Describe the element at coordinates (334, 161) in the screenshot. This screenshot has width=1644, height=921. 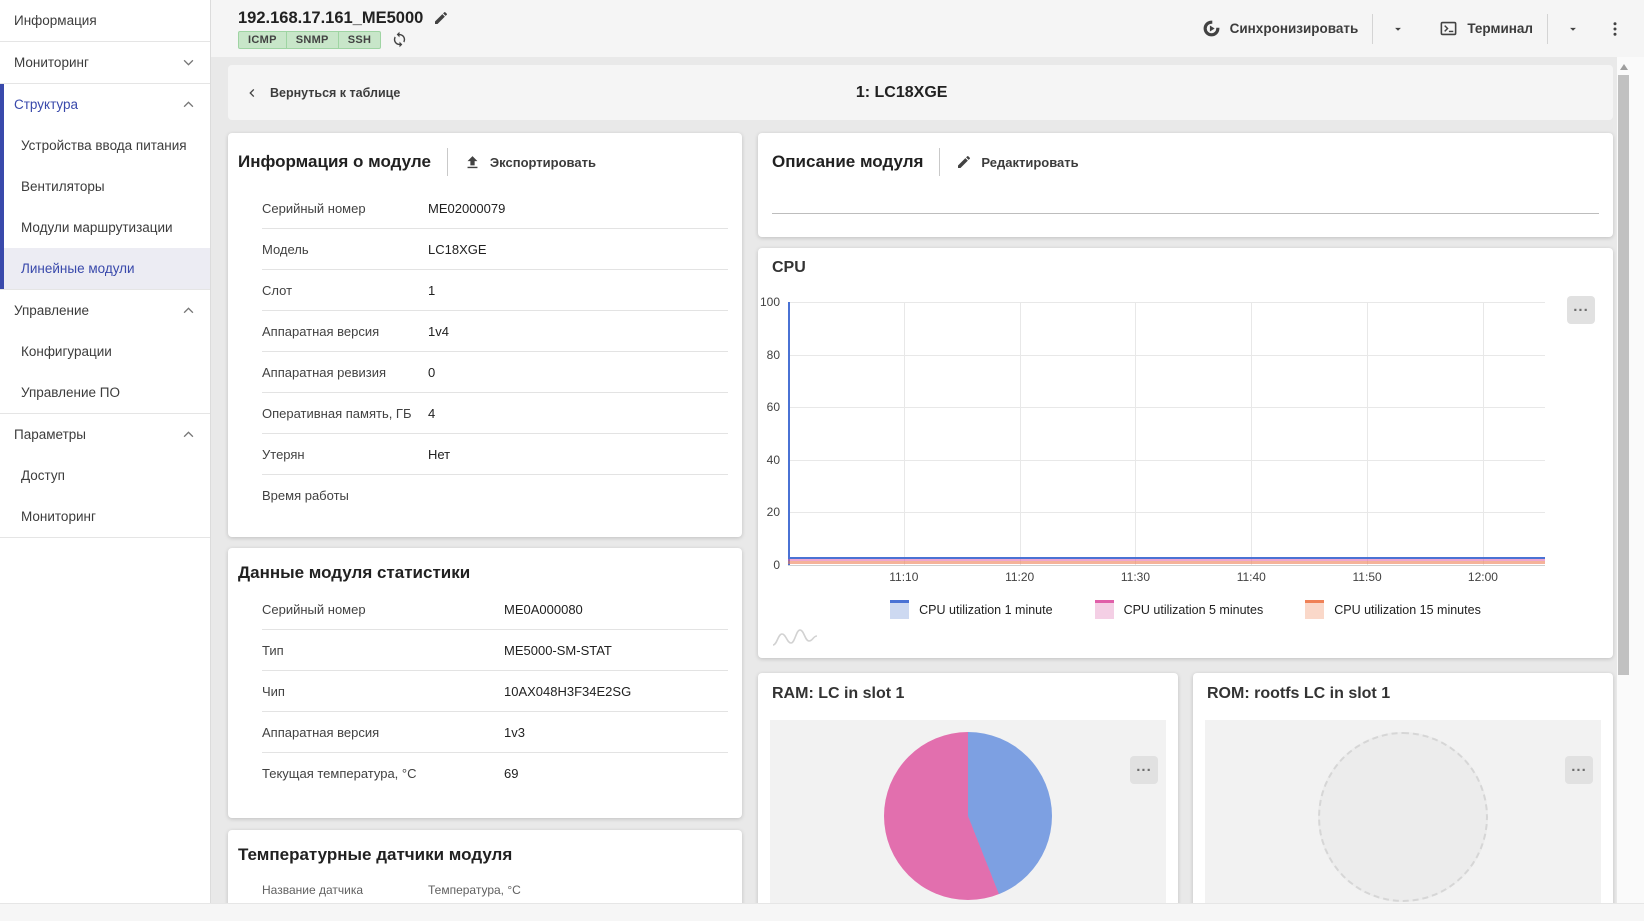
I see `module-info-title: Информация о модуле` at that location.